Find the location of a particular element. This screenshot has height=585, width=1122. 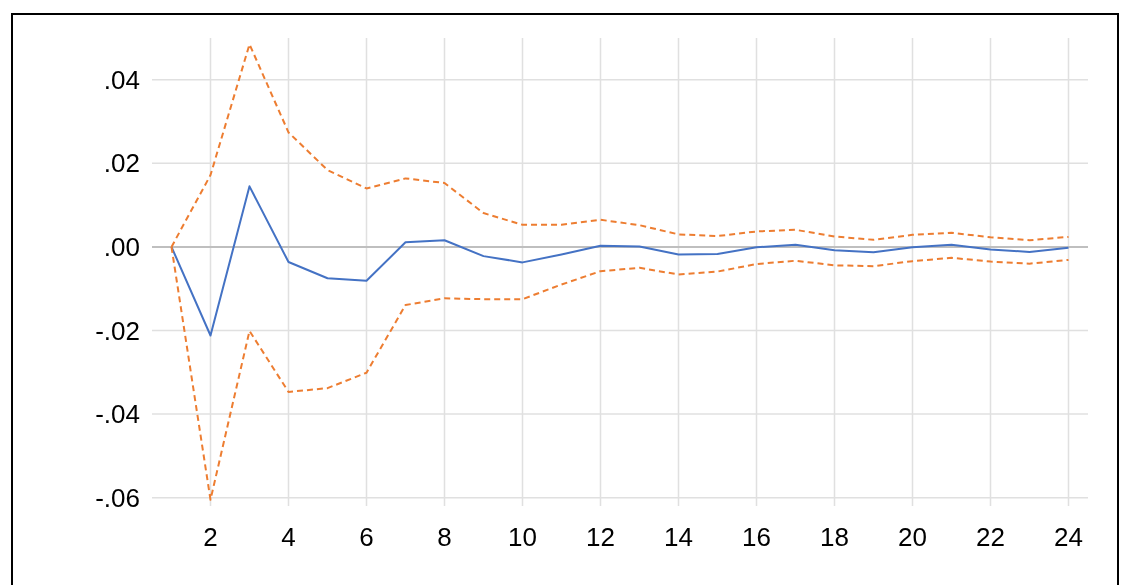

x-tick-label: 8 is located at coordinates (444, 537).